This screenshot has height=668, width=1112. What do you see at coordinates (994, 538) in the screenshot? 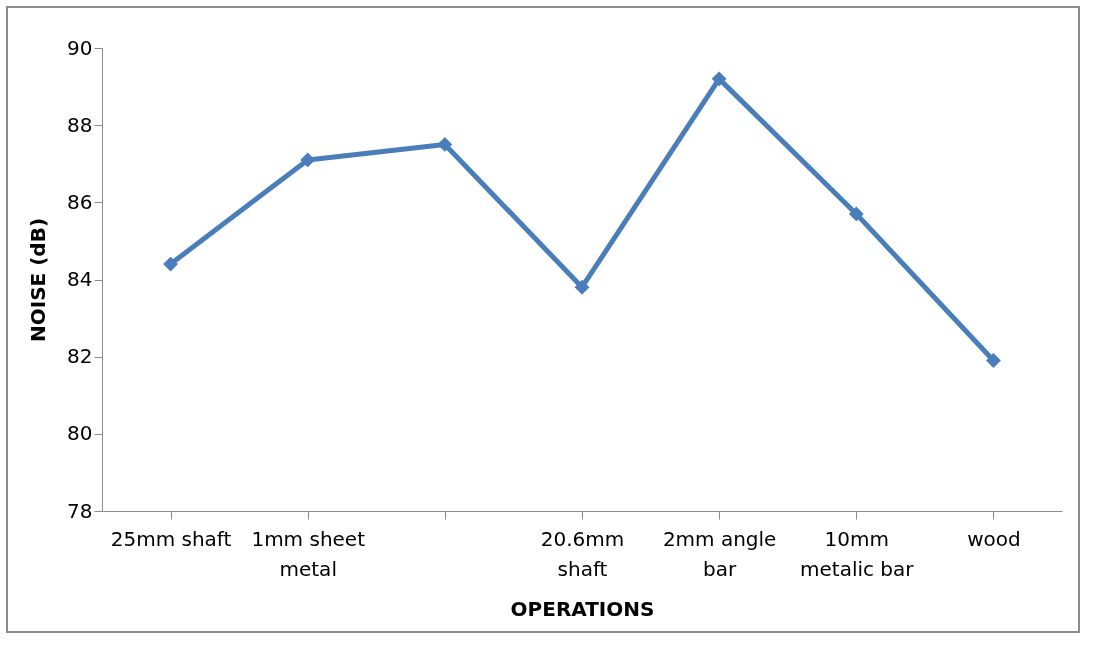
I see `x-tick-label: wood` at bounding box center [994, 538].